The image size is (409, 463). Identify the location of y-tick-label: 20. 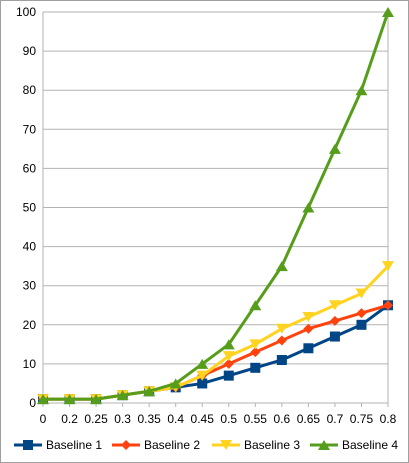
(30, 325).